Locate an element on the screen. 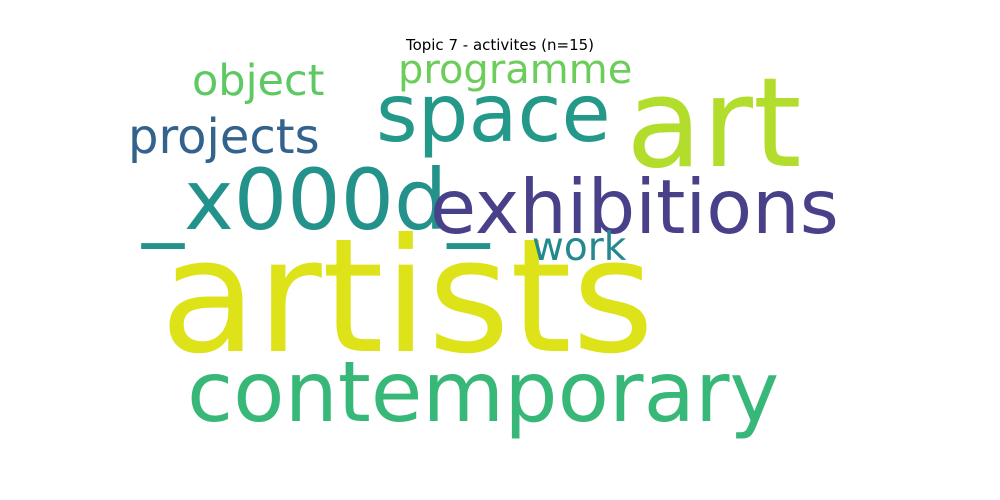 The height and width of the screenshot is (500, 1000). word-programme: programme is located at coordinates (515, 70).